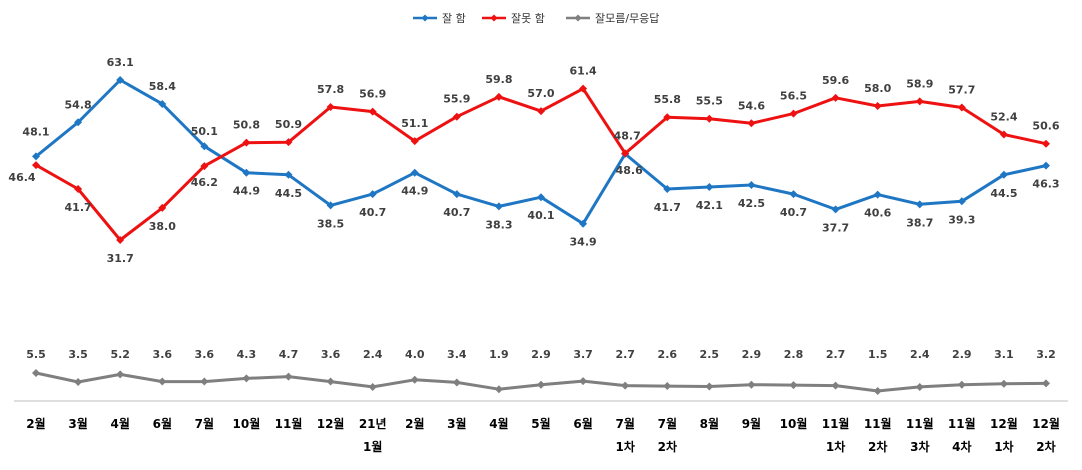 The height and width of the screenshot is (470, 1082). I want to click on legend-marker-bad, so click(494, 18).